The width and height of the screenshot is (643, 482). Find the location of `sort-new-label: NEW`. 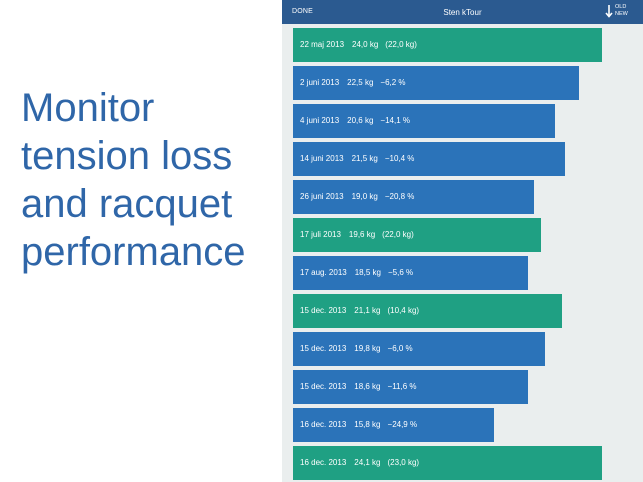

sort-new-label: NEW is located at coordinates (621, 14).